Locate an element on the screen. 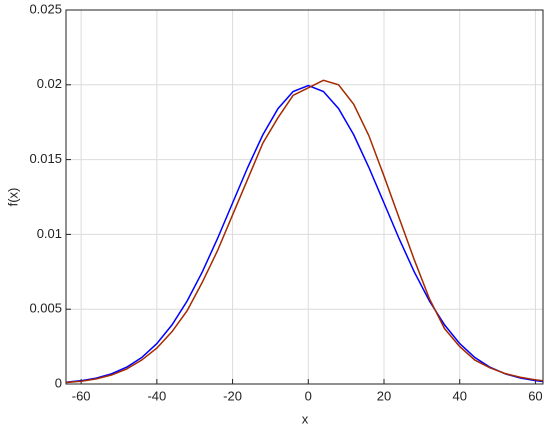  y-tick-label: 0 is located at coordinates (58, 382).